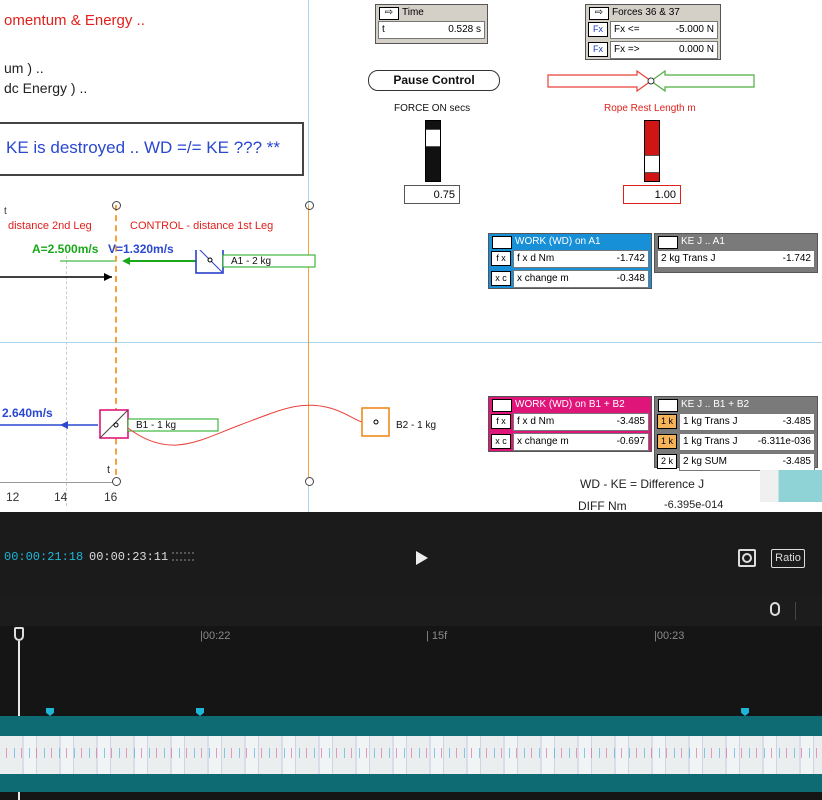 This screenshot has width=822, height=800. What do you see at coordinates (543, 441) in the screenshot?
I see `work-b-label: x change m` at bounding box center [543, 441].